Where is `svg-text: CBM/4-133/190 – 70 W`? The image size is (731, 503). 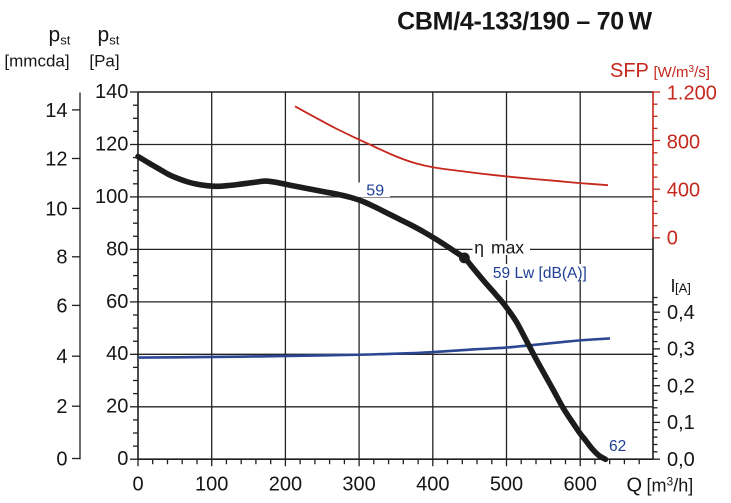
svg-text: CBM/4-133/190 – 70 W is located at coordinates (524, 22).